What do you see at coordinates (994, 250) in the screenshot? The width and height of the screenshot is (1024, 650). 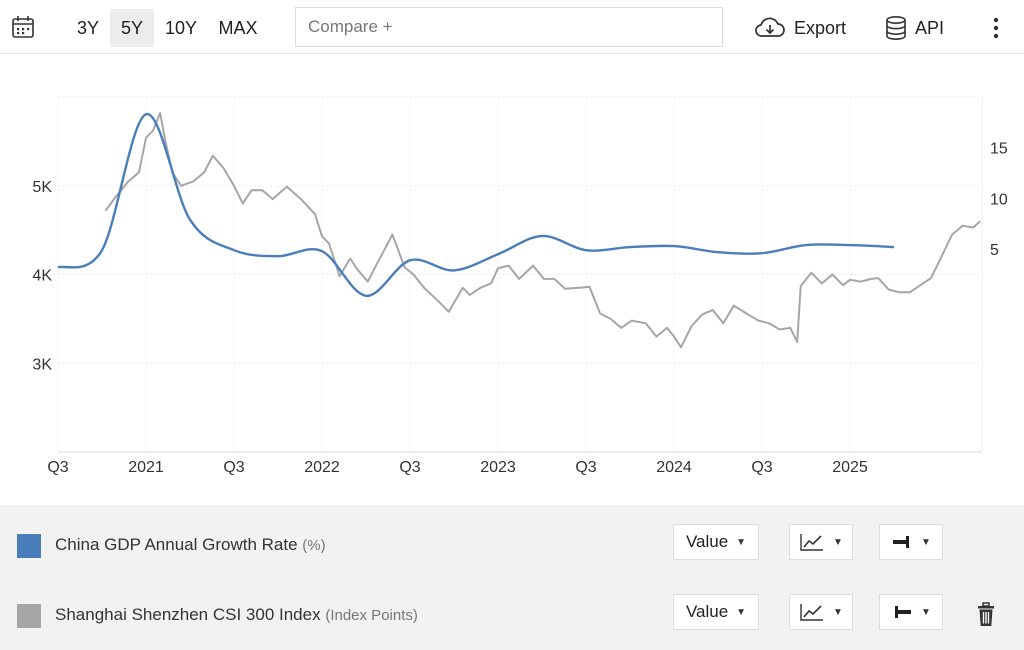 I see `right-axis-tick-label: 5` at bounding box center [994, 250].